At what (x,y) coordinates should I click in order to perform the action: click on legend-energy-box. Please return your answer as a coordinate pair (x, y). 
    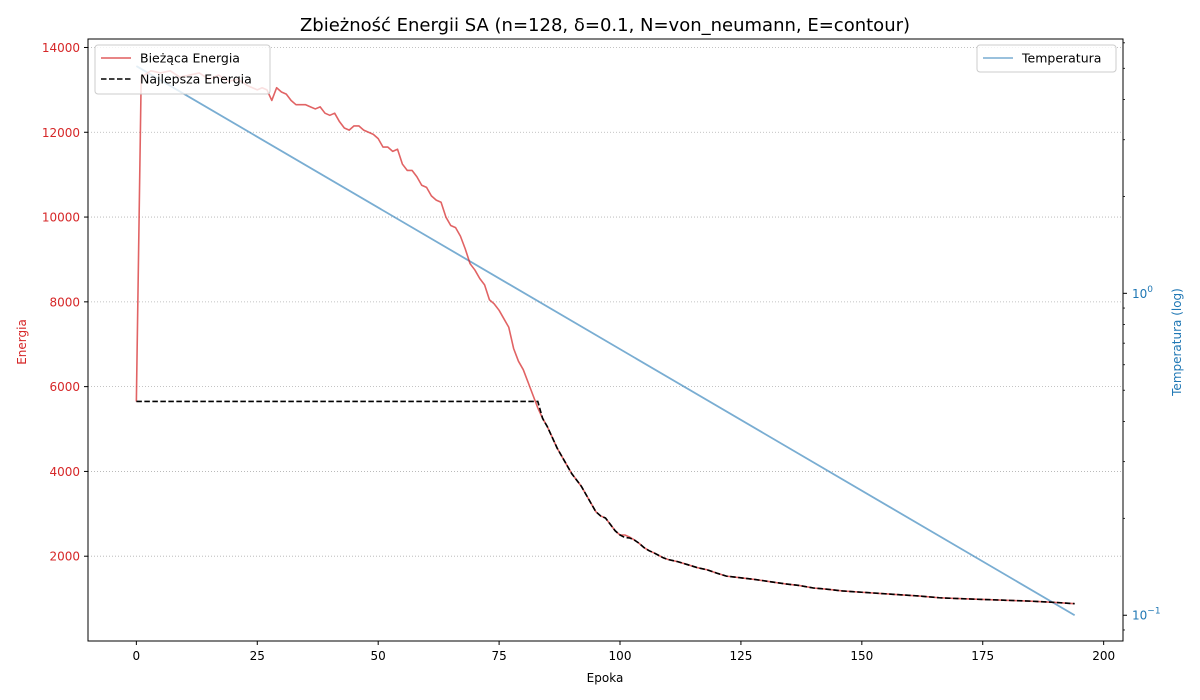
    Looking at the image, I should click on (182, 69).